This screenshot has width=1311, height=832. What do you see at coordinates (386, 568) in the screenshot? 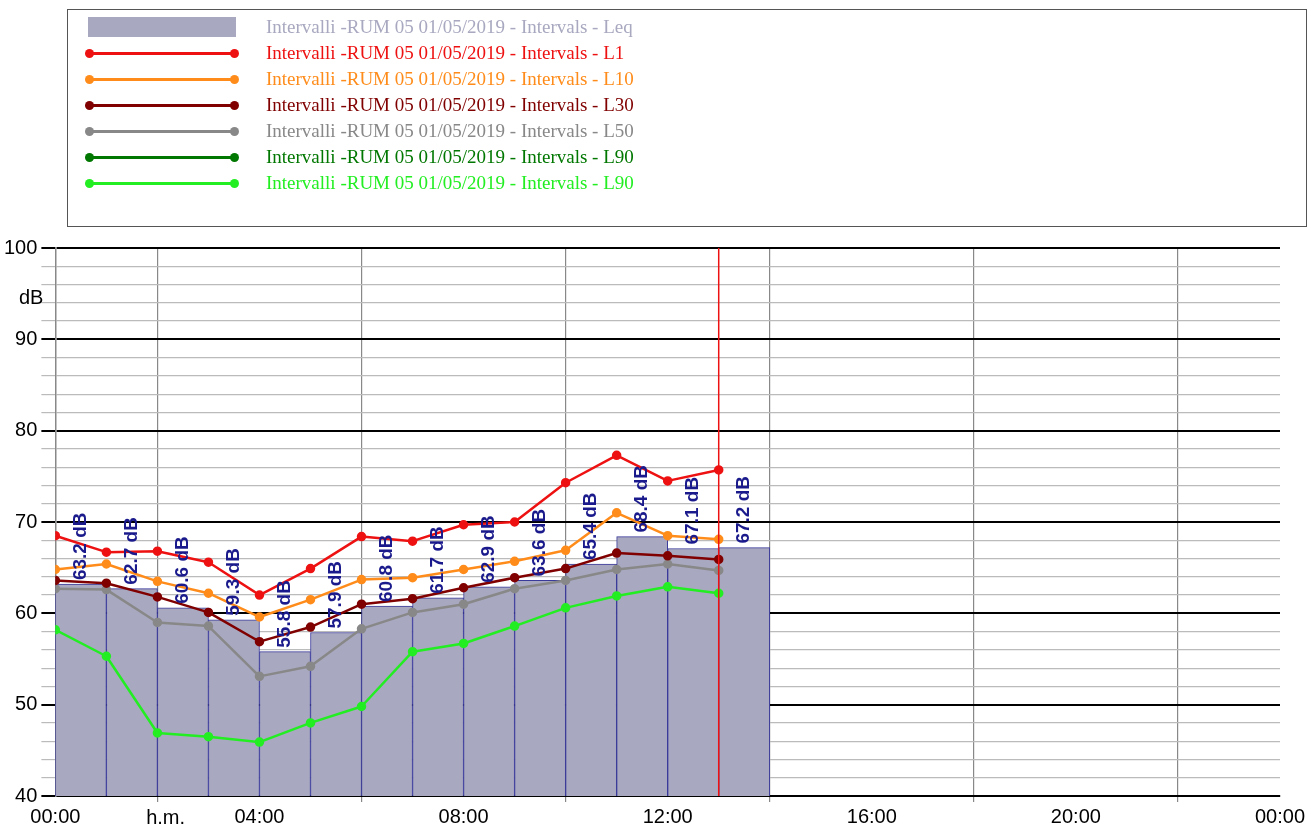
I see `data-label: 60.8 dB` at bounding box center [386, 568].